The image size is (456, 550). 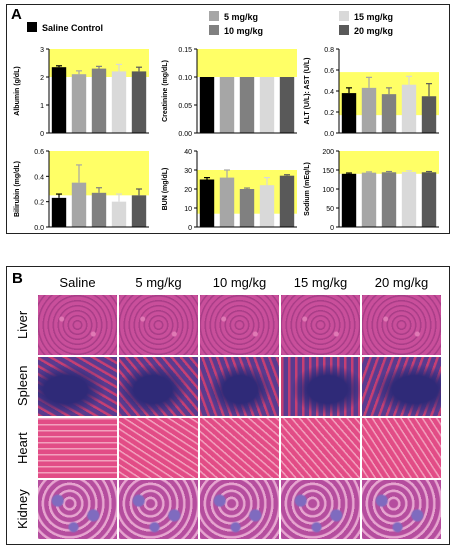 What do you see at coordinates (374, 31) in the screenshot?
I see `legend-label: 20 mg/kg` at bounding box center [374, 31].